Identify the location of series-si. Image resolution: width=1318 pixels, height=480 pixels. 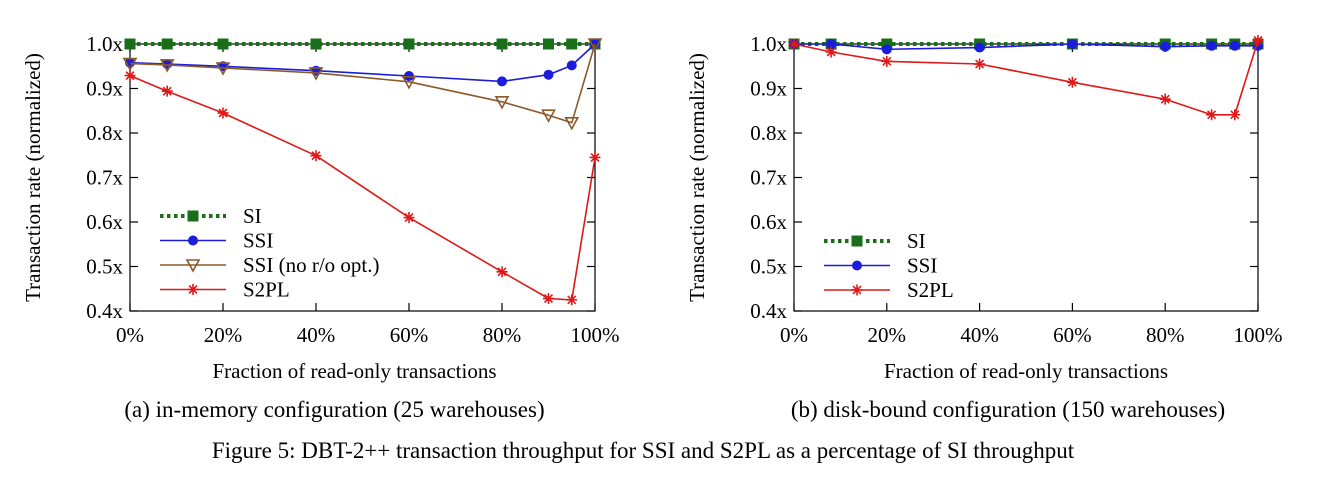
(362, 44).